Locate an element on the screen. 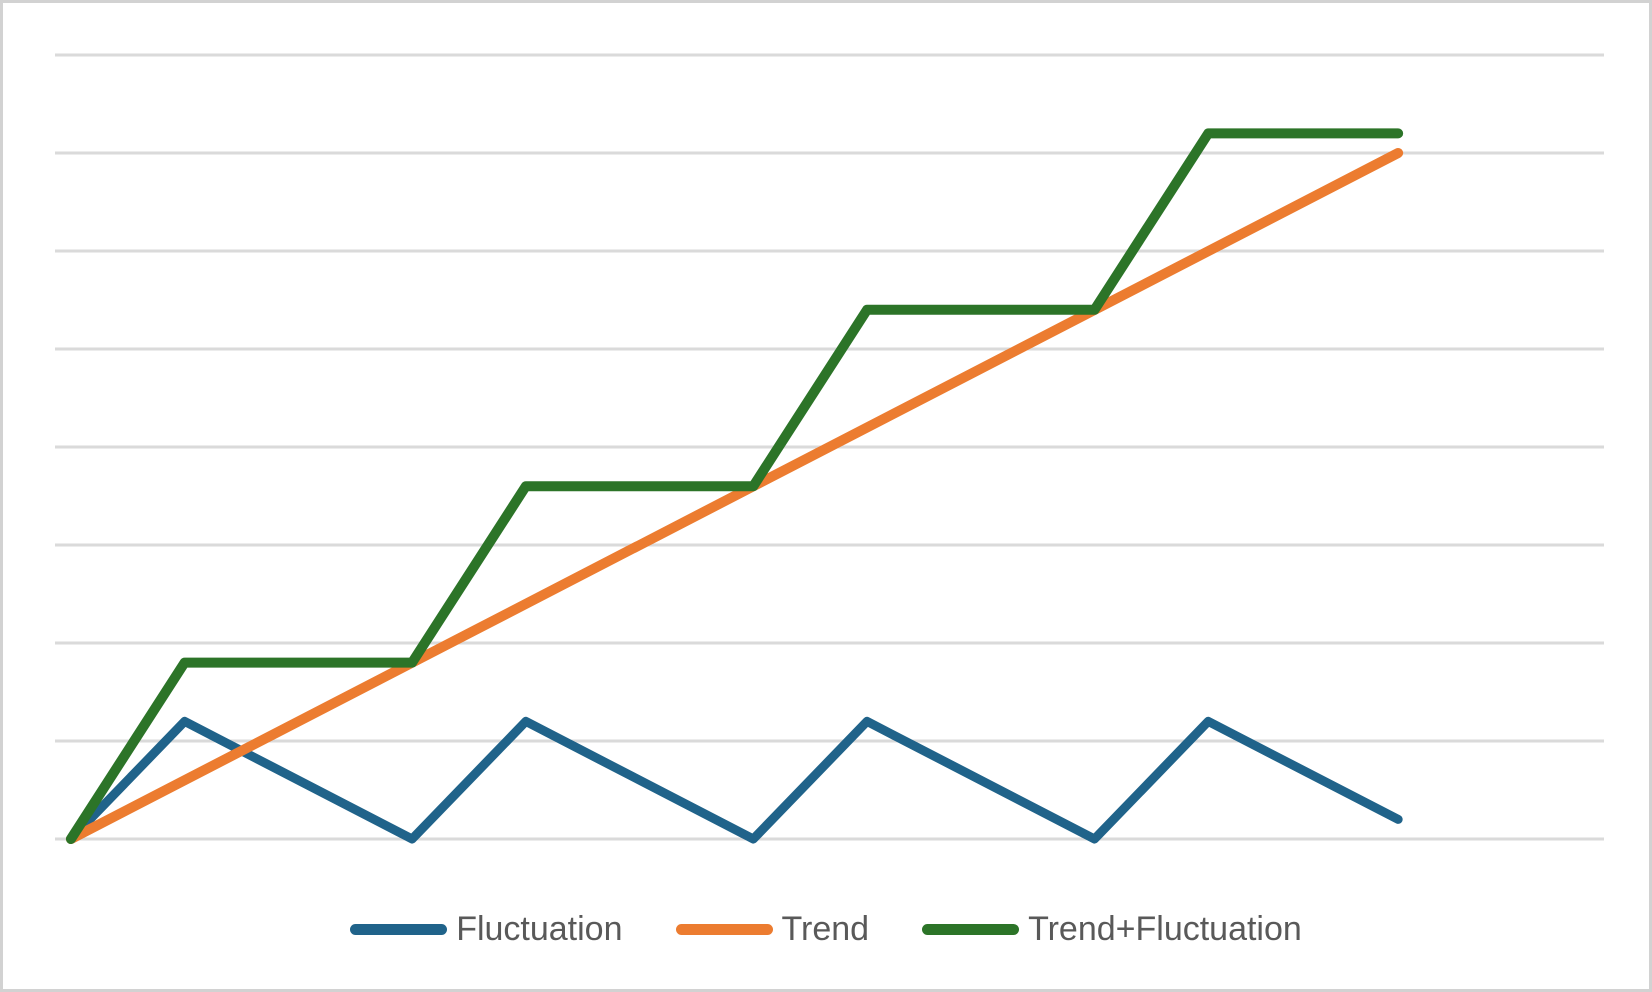 The image size is (1652, 992). legend-item-trend-plus-fluctuation: Trend+Fluctuation is located at coordinates (1112, 929).